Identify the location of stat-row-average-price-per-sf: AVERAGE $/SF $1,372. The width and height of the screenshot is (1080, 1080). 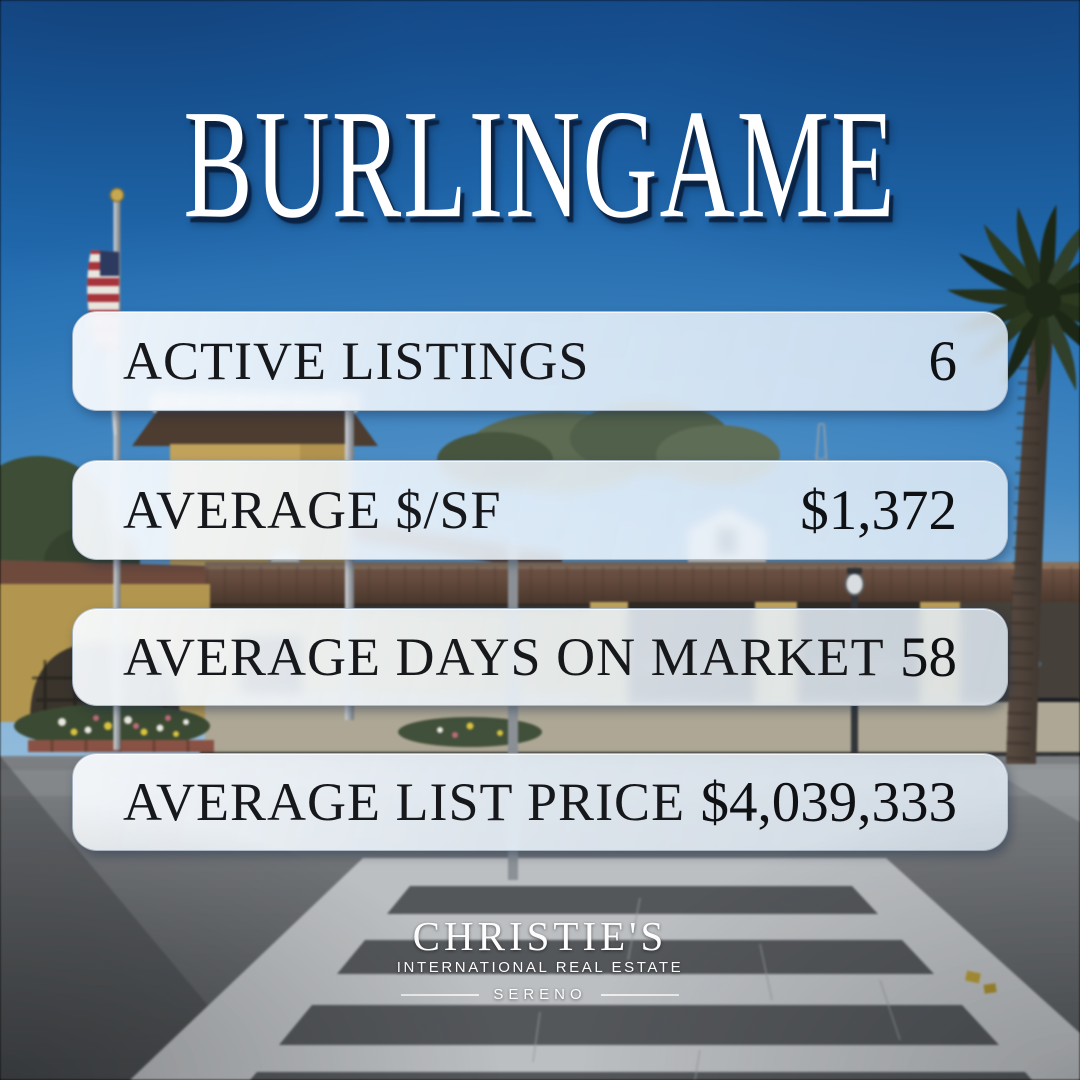
(540, 510).